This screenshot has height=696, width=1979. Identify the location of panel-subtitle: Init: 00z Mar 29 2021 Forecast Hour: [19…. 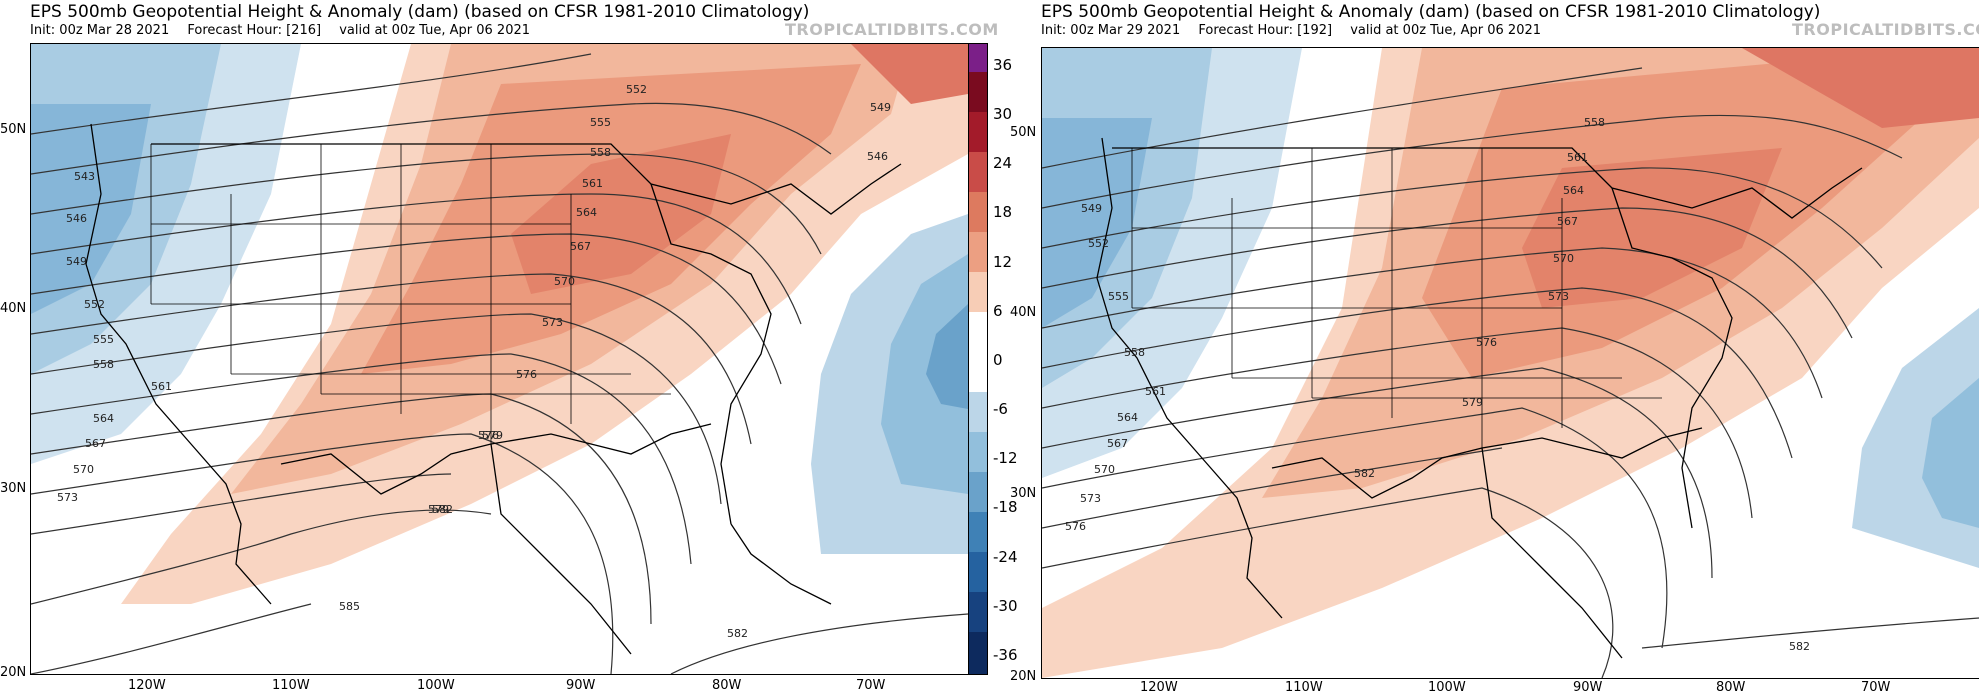
(1298, 30).